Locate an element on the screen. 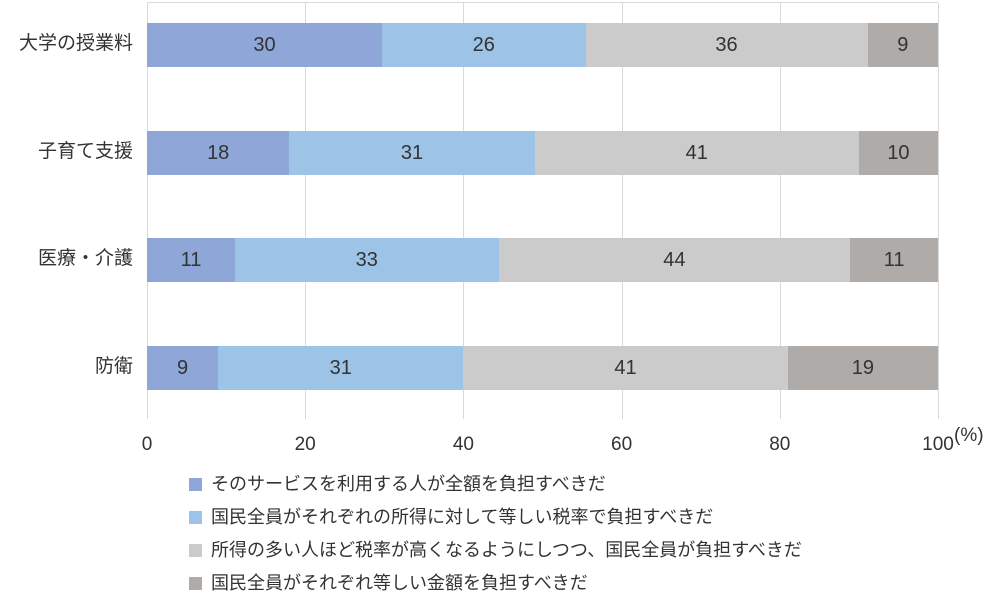  bar-row: 30 26 36 9 is located at coordinates (542, 45).